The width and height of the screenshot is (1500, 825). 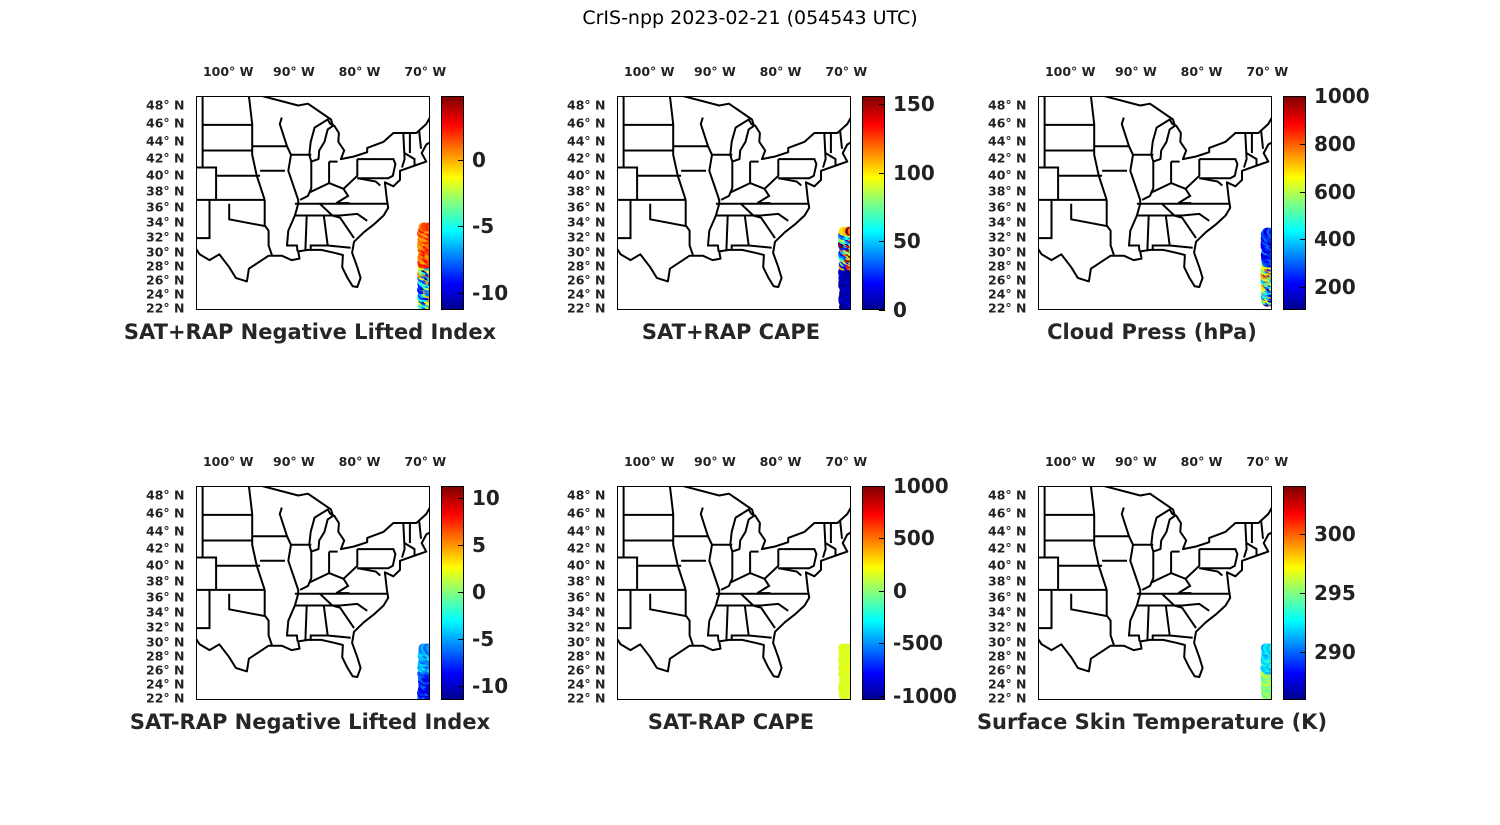 What do you see at coordinates (483, 226) in the screenshot?
I see `colorbar-tick-label: -5` at bounding box center [483, 226].